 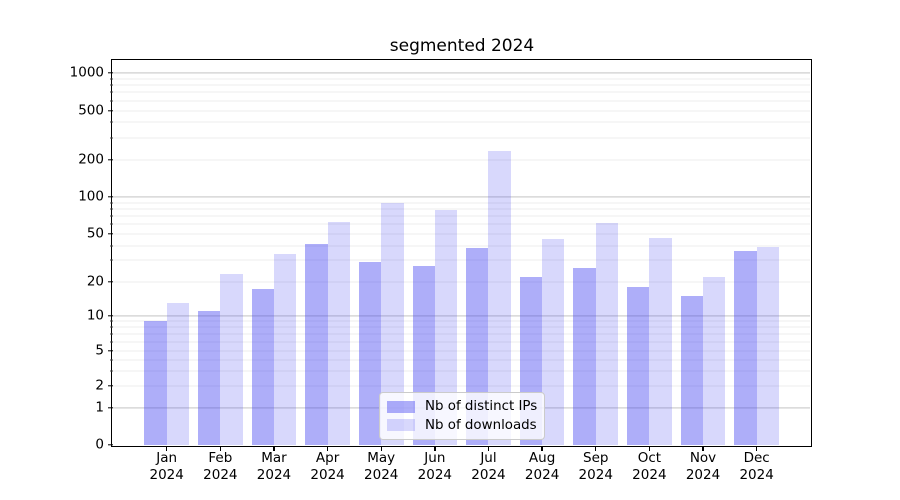 I want to click on legend: Nb of distinct IPs Nb of downloads, so click(x=462, y=416).